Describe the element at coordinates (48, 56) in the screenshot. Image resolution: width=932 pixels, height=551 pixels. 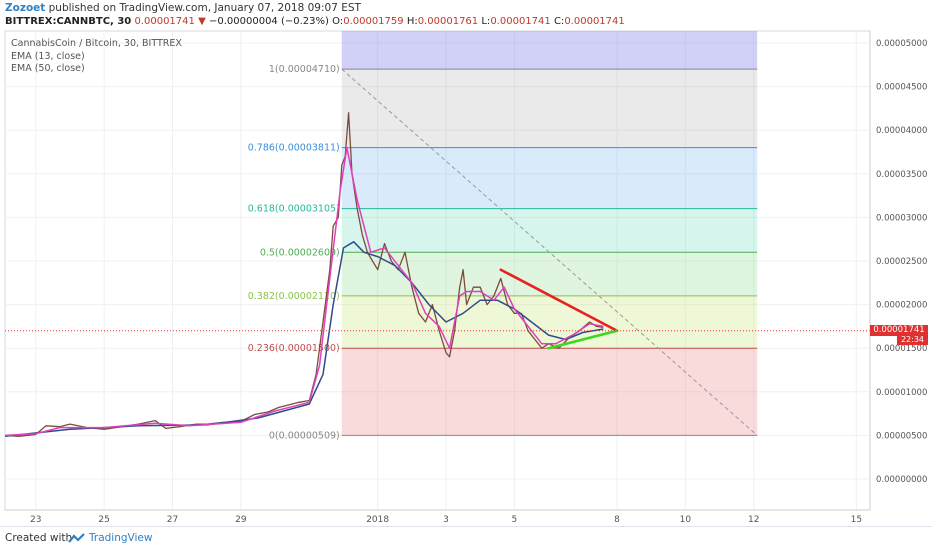
I see `legend-ema13: EMA (13, close)` at that location.